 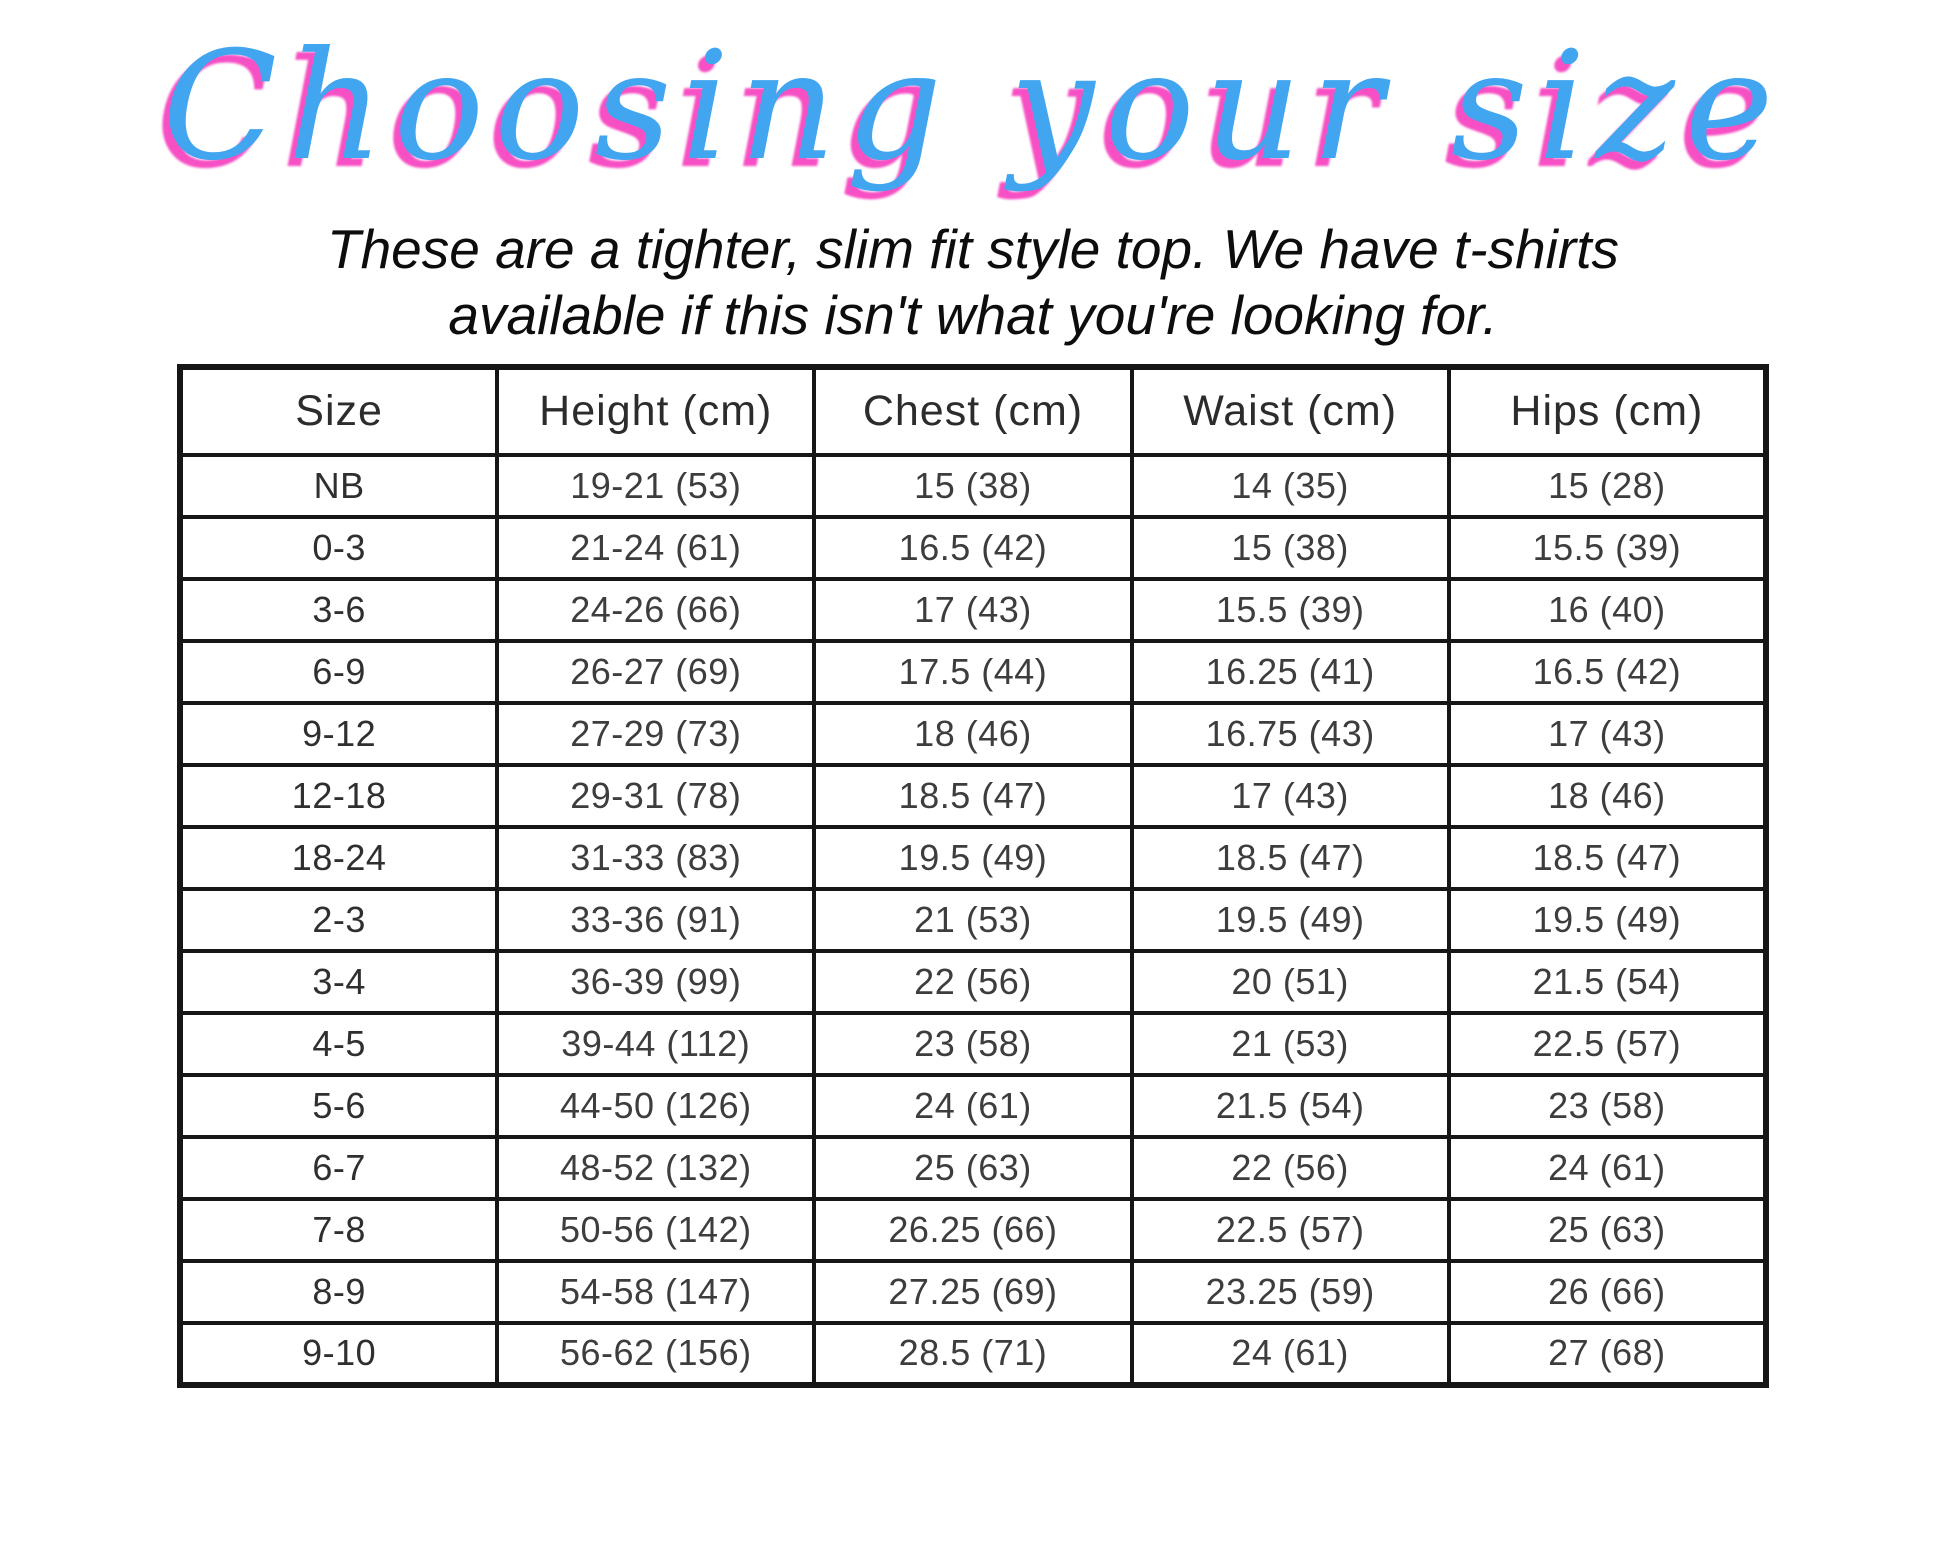 What do you see at coordinates (656, 485) in the screenshot?
I see `table-cell: 19-21 (53)` at bounding box center [656, 485].